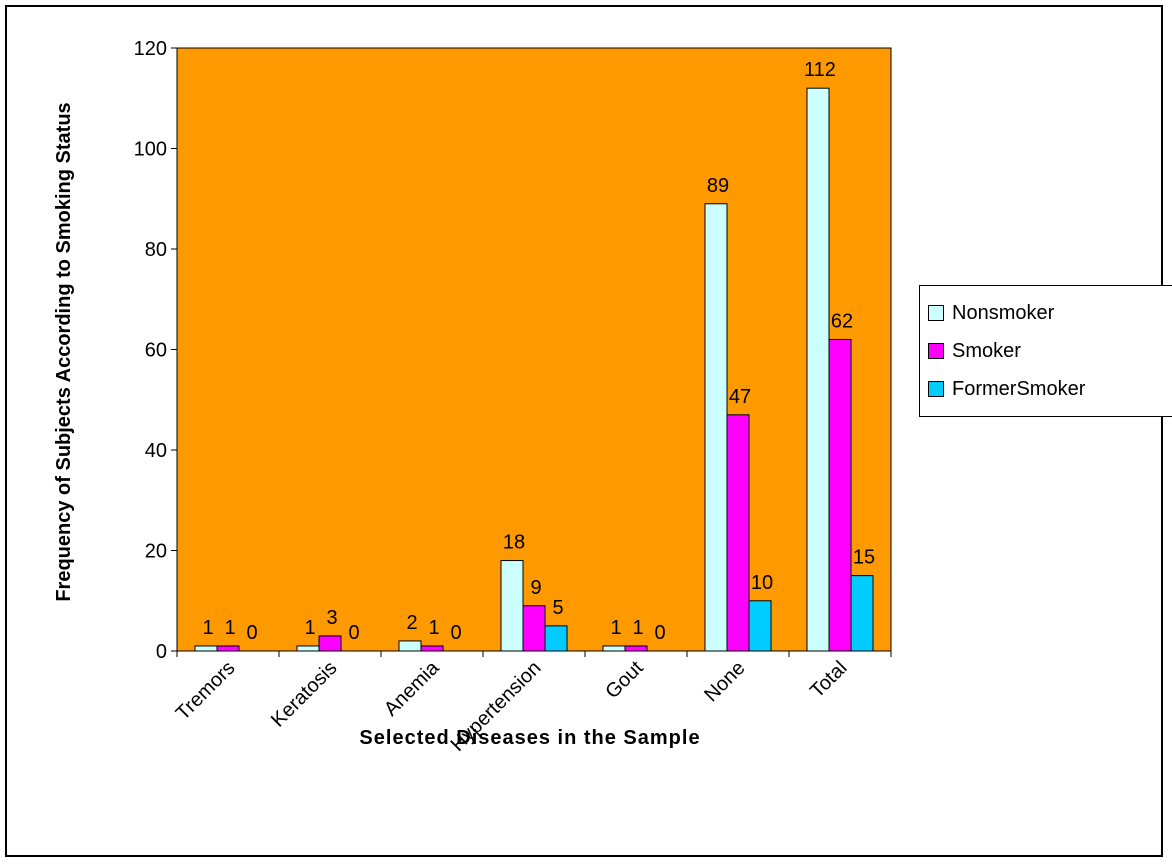 The image size is (1172, 865). Describe the element at coordinates (535, 588) in the screenshot. I see `data-label: 9` at that location.